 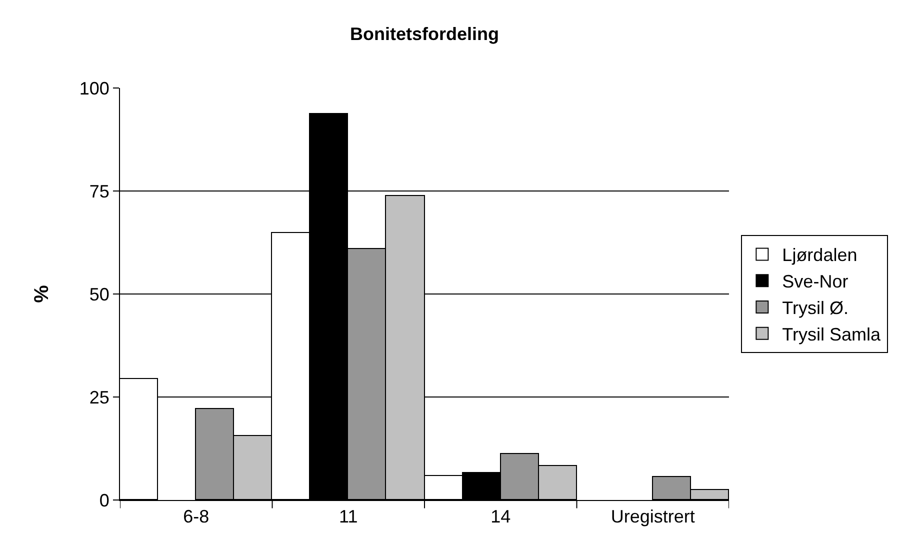 What do you see at coordinates (652, 516) in the screenshot?
I see `x-tick-label: Uregistrert` at bounding box center [652, 516].